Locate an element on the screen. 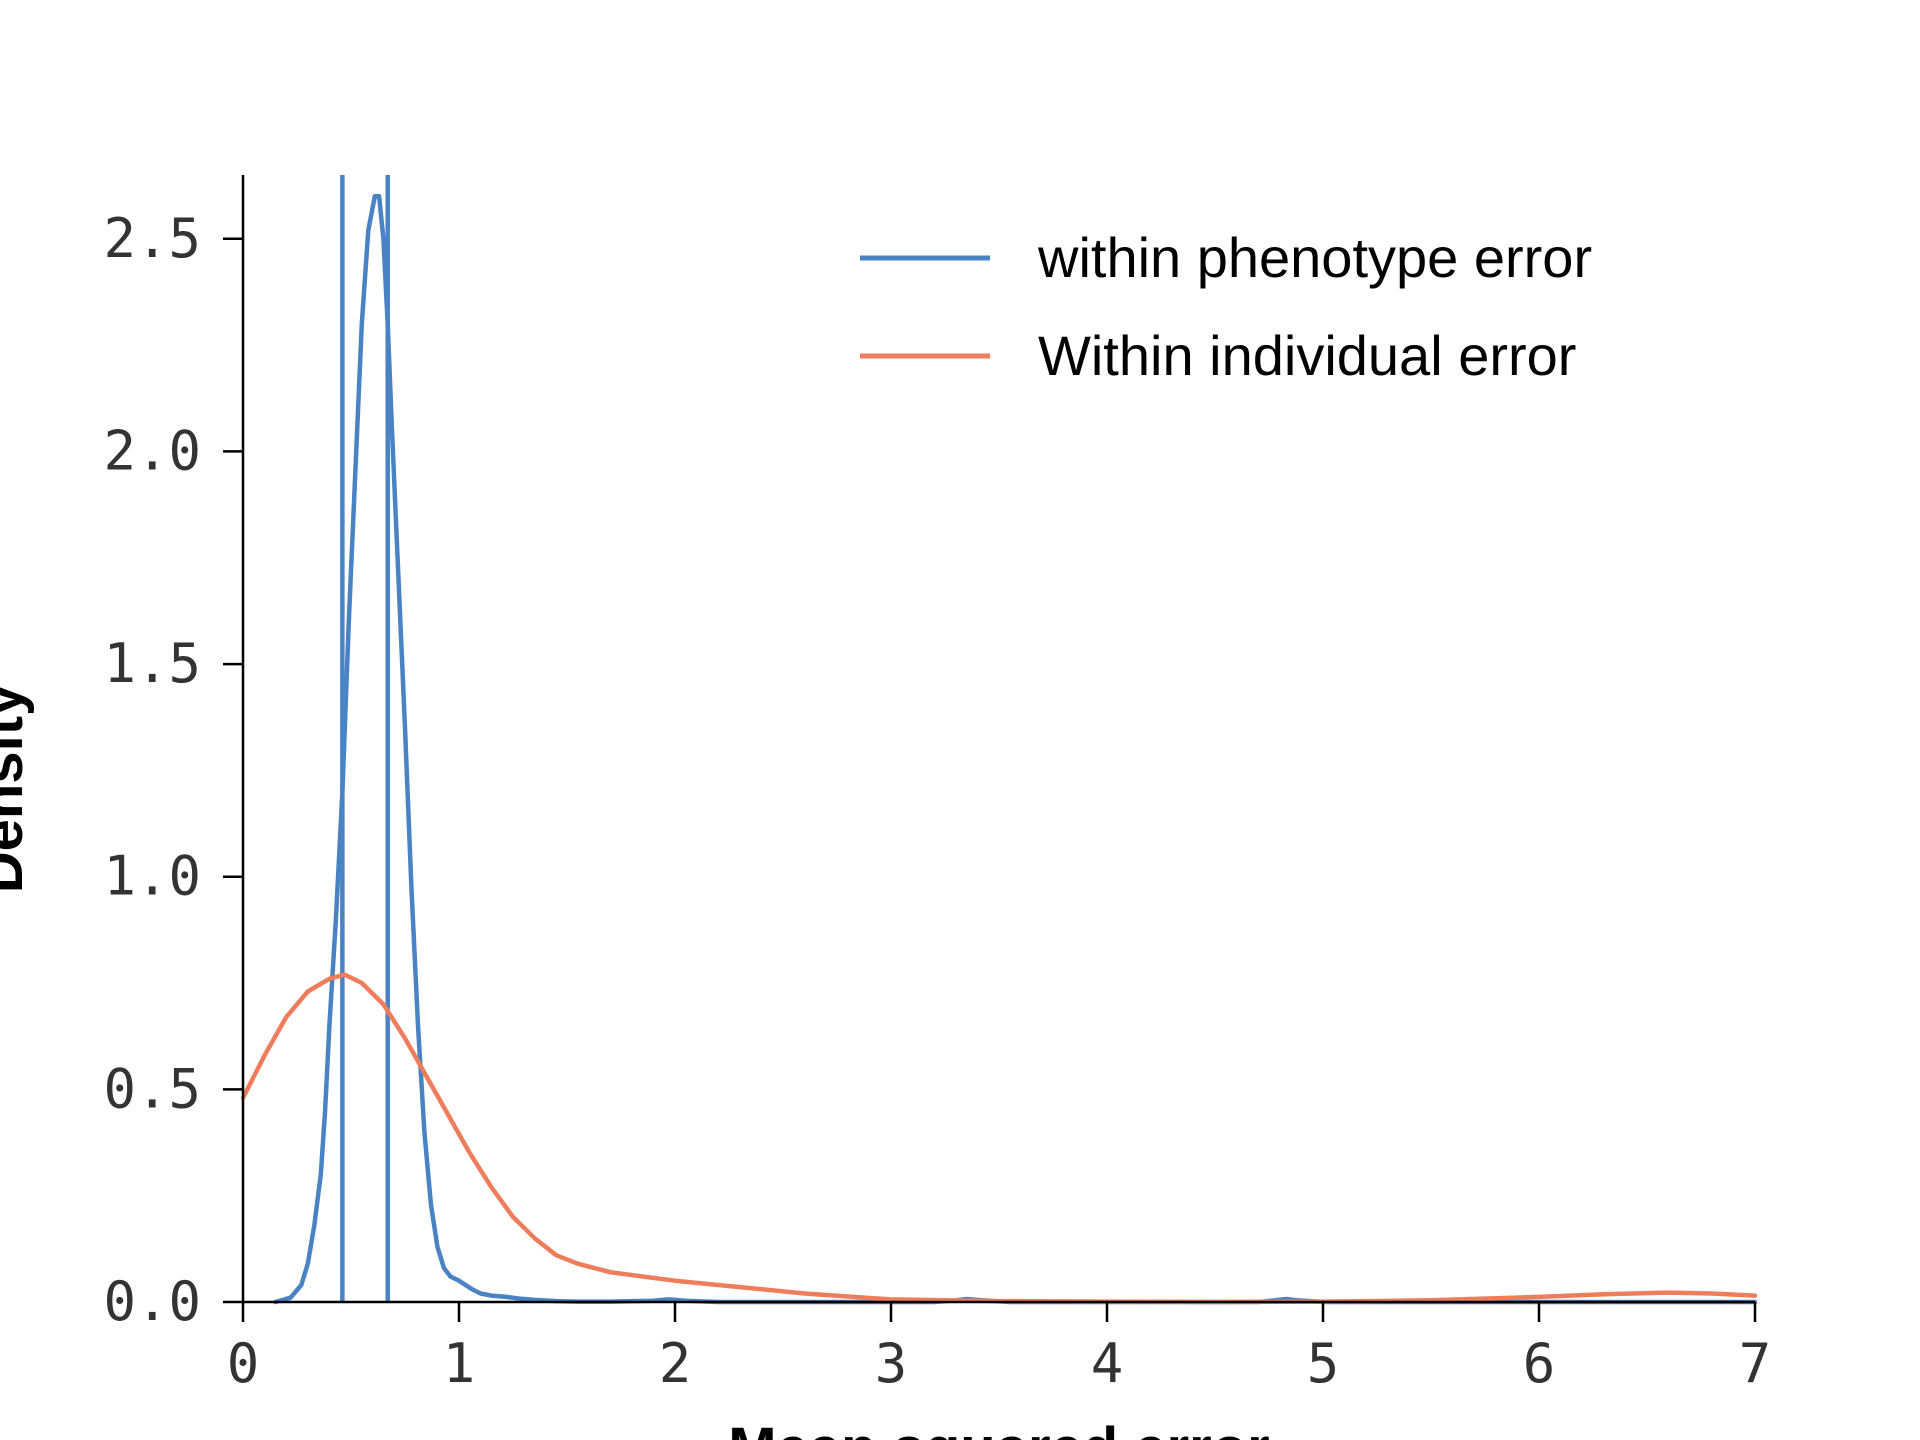  x-tick-label: 6 is located at coordinates (1539, 1363).